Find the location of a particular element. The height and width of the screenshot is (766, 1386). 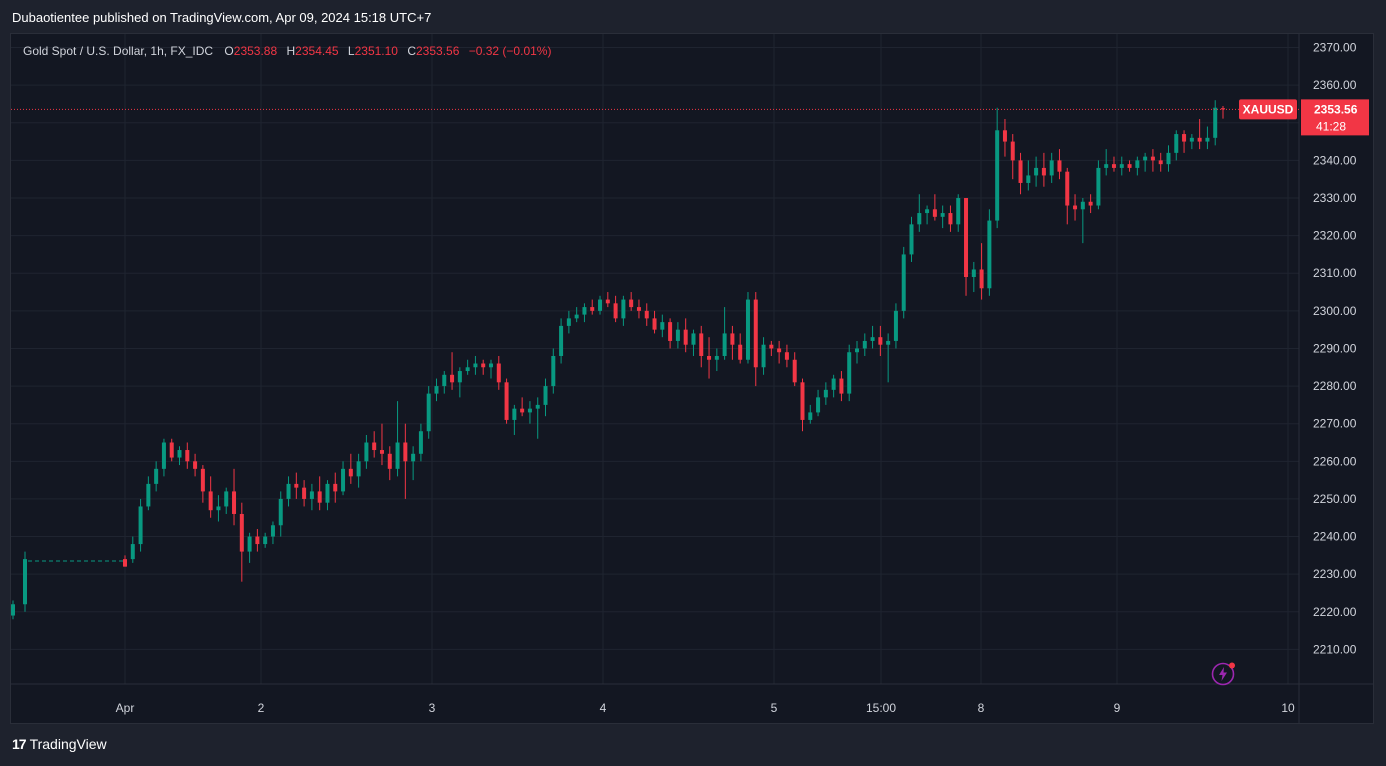

high-value: 2354.45 is located at coordinates (317, 51).